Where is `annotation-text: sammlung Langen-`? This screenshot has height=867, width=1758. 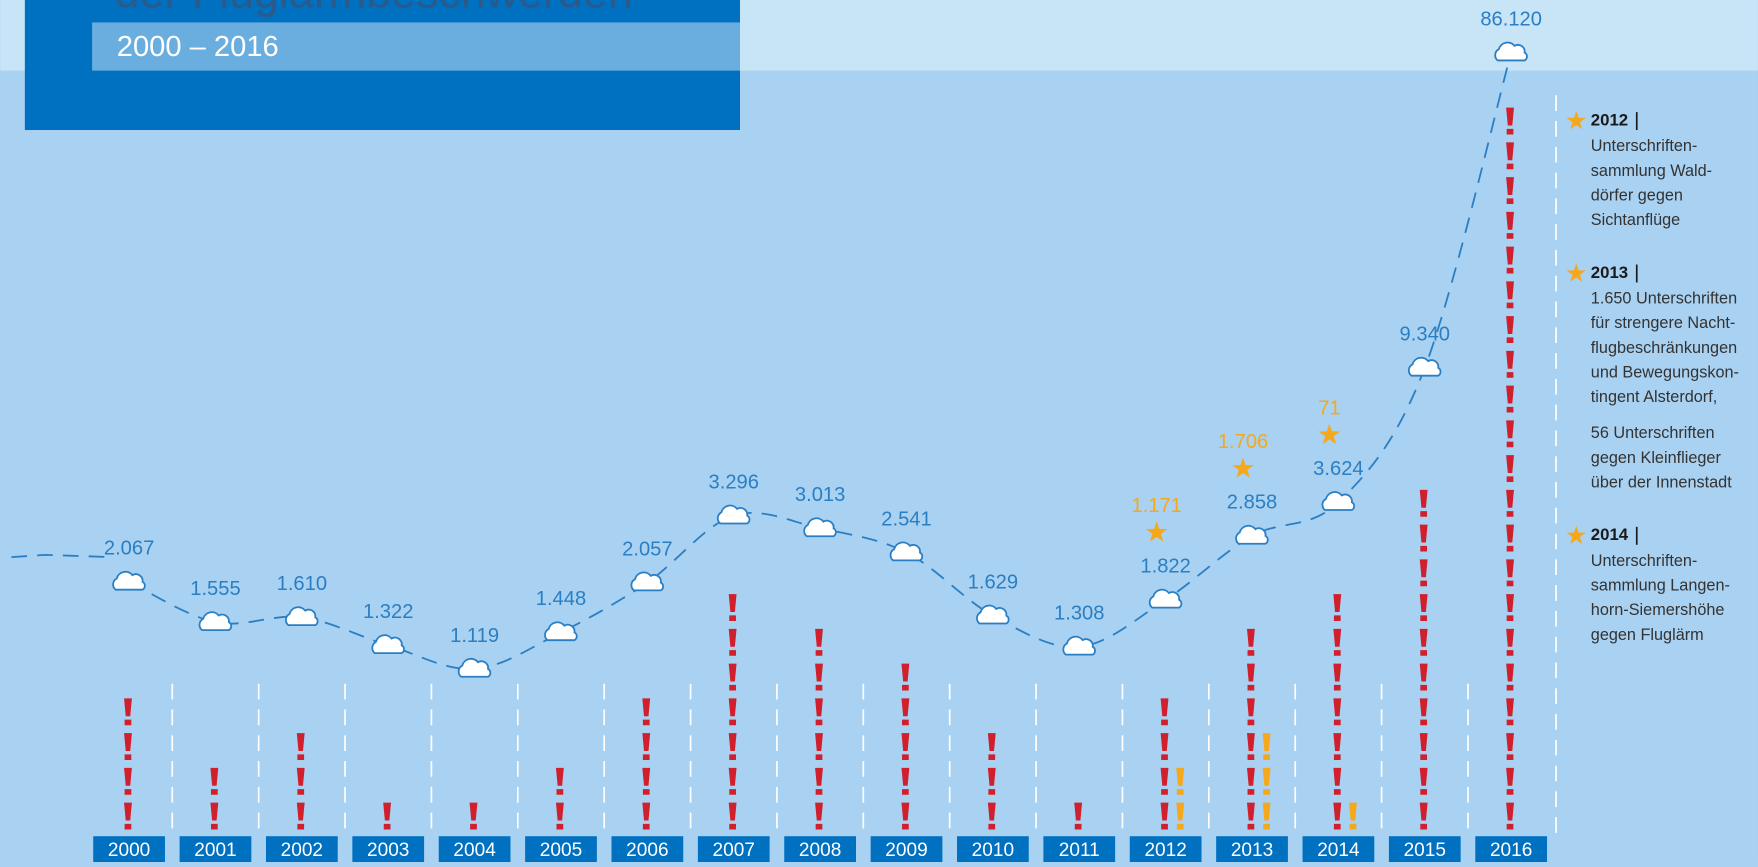
annotation-text: sammlung Langen- is located at coordinates (1660, 586).